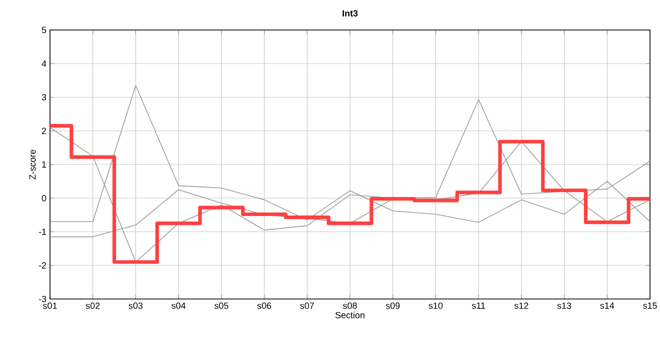 This screenshot has width=660, height=360. I want to click on x-tick-label: s02, so click(93, 305).